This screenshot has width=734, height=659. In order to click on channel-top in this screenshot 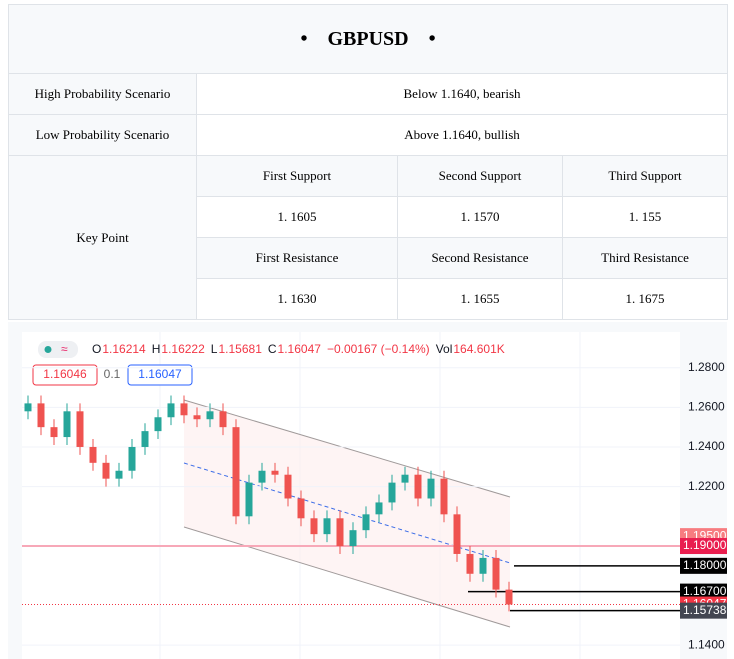, I will do `click(347, 448)`.